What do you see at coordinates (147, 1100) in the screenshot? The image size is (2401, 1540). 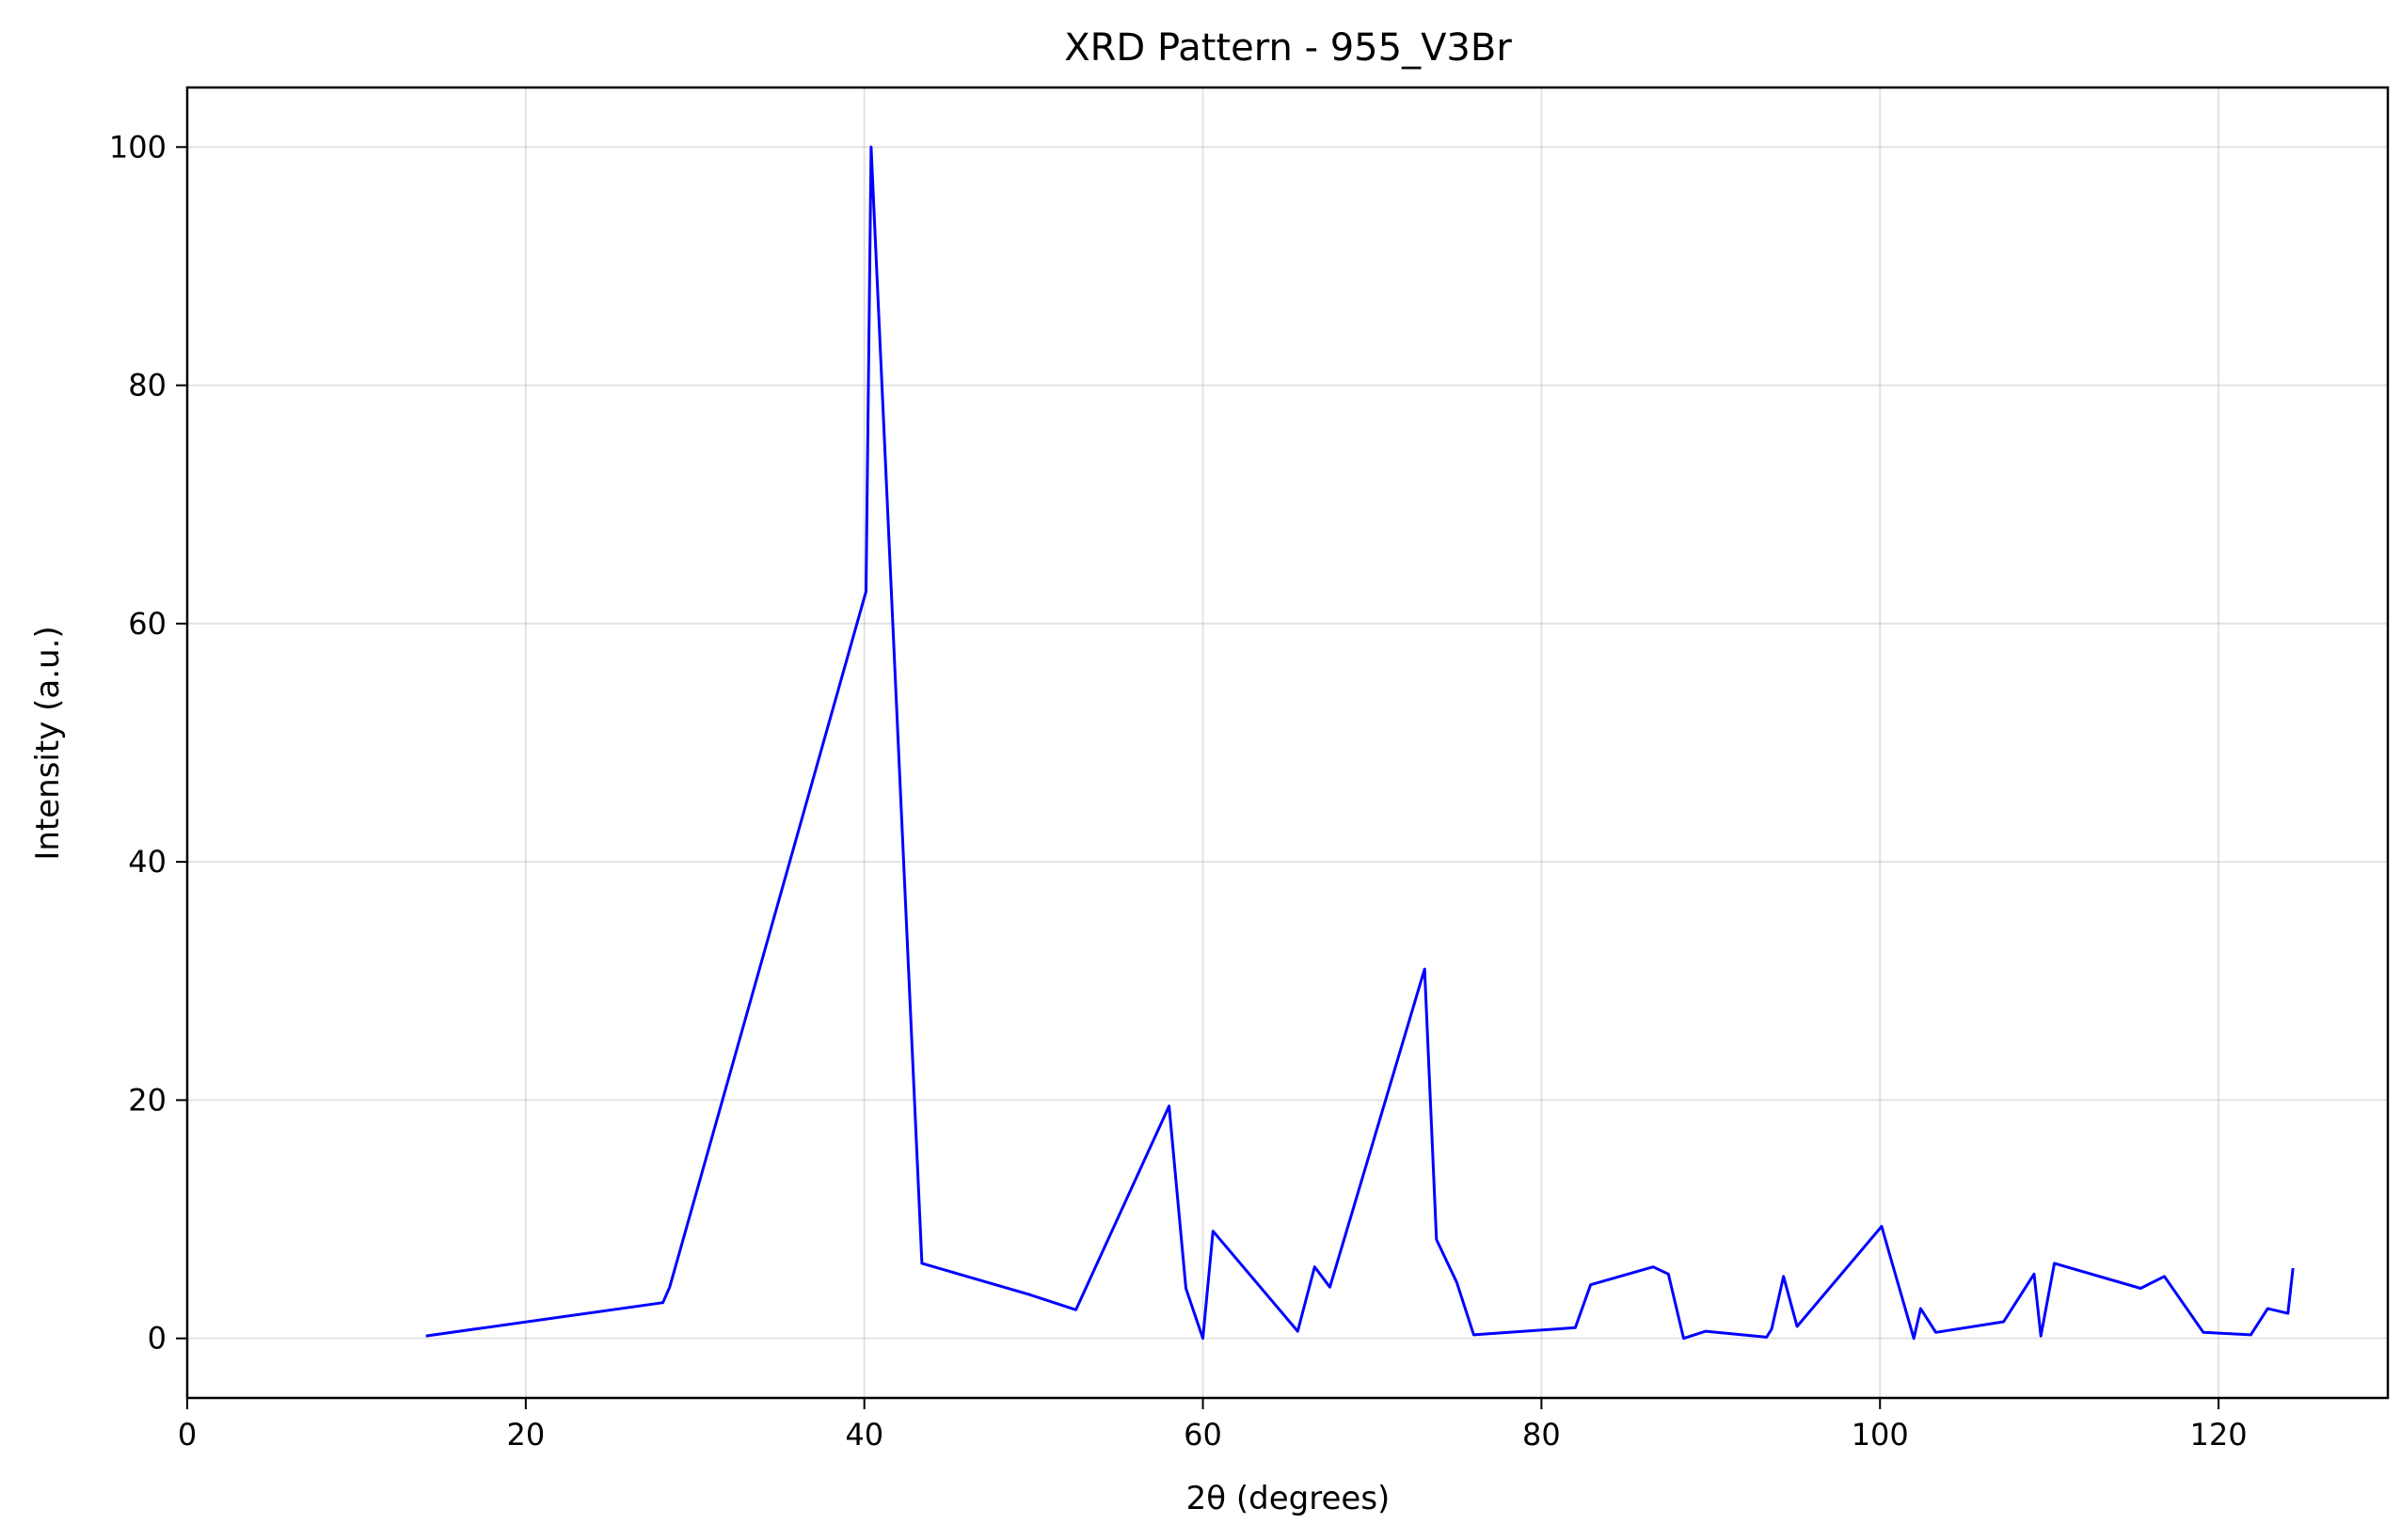 I see `y-tick-label: 20` at bounding box center [147, 1100].